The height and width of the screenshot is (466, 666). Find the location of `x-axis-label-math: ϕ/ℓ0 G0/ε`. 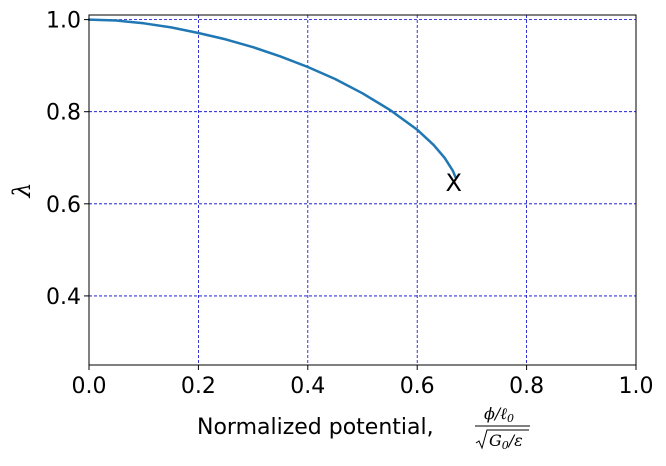

x-axis-label-math: ϕ/ℓ0 G0/ε is located at coordinates (502, 428).